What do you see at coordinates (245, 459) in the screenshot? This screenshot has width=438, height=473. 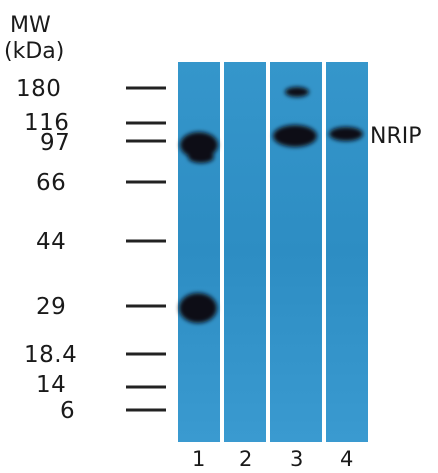 I see `lane-number-2: 2` at bounding box center [245, 459].